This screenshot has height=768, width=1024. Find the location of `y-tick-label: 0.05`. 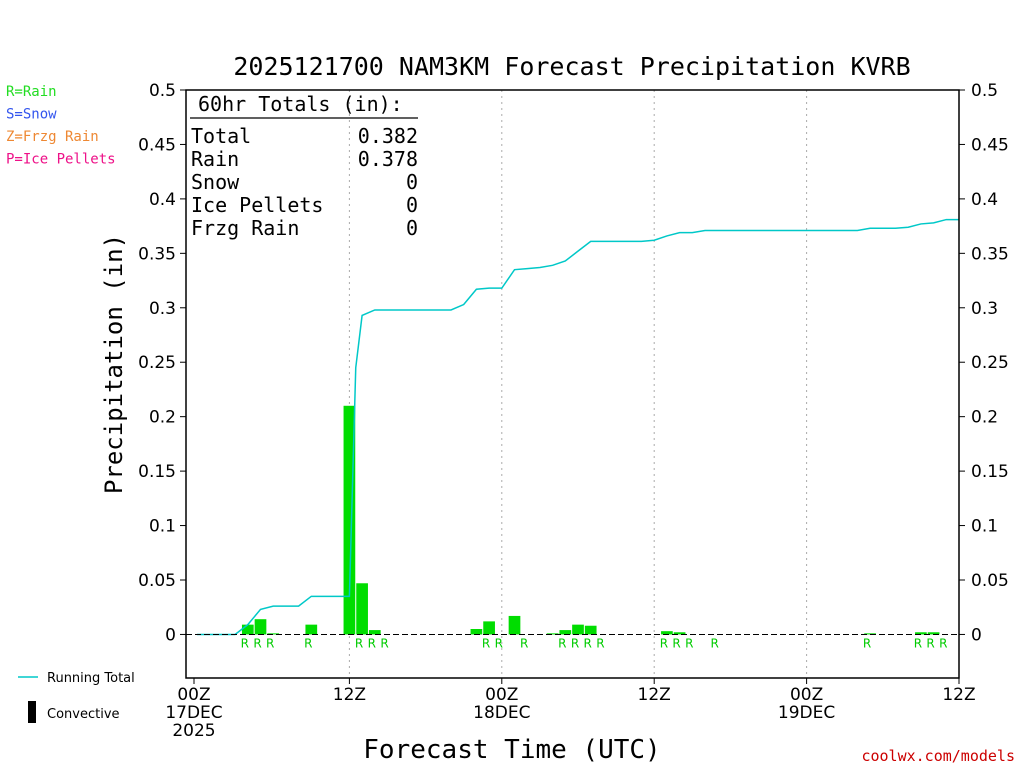

y-tick-label: 0.05 is located at coordinates (157, 581).